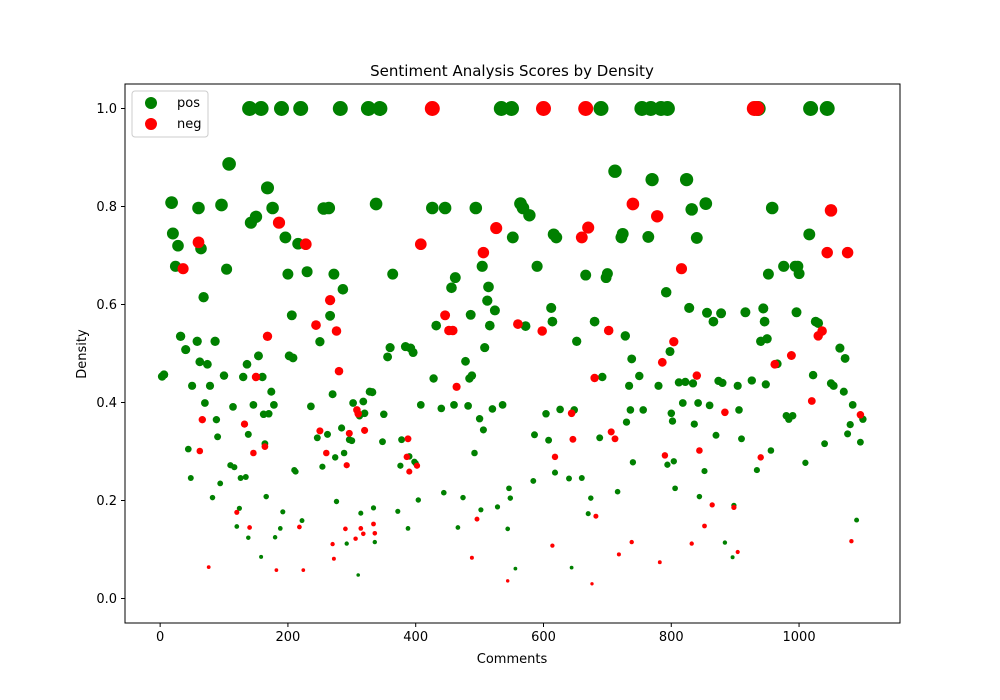 The height and width of the screenshot is (700, 1000). Describe the element at coordinates (486, 634) in the screenshot. I see `x-axis: 0 200 400 600 800 1000` at that location.